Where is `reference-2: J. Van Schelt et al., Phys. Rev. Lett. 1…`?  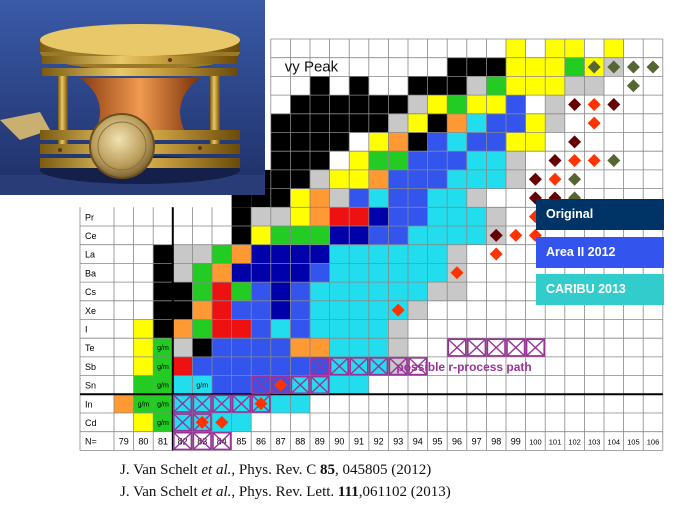 reference-2: J. Van Schelt et al., Phys. Rev. Lett. 1… is located at coordinates (285, 492).